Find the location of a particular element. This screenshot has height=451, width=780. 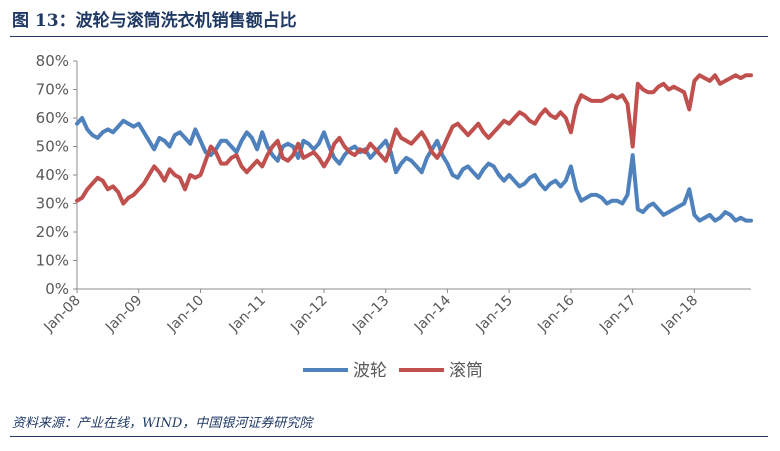

x-tick-label: Jan-14 is located at coordinates (433, 314).